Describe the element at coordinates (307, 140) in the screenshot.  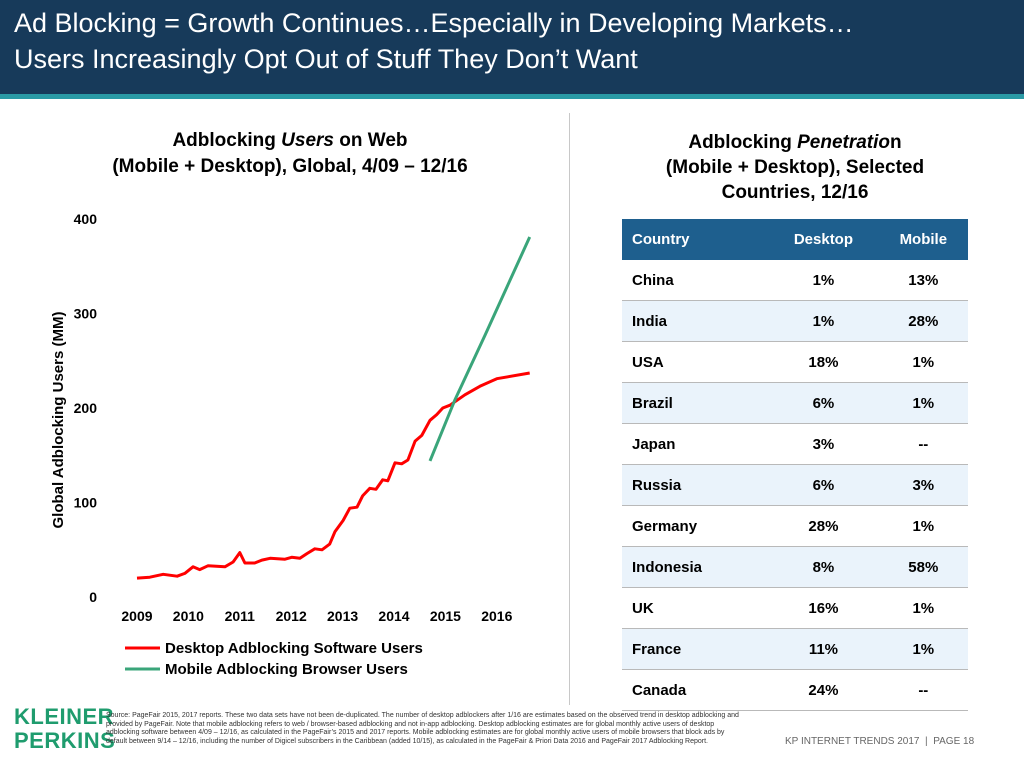
I see `title-part: Users` at that location.